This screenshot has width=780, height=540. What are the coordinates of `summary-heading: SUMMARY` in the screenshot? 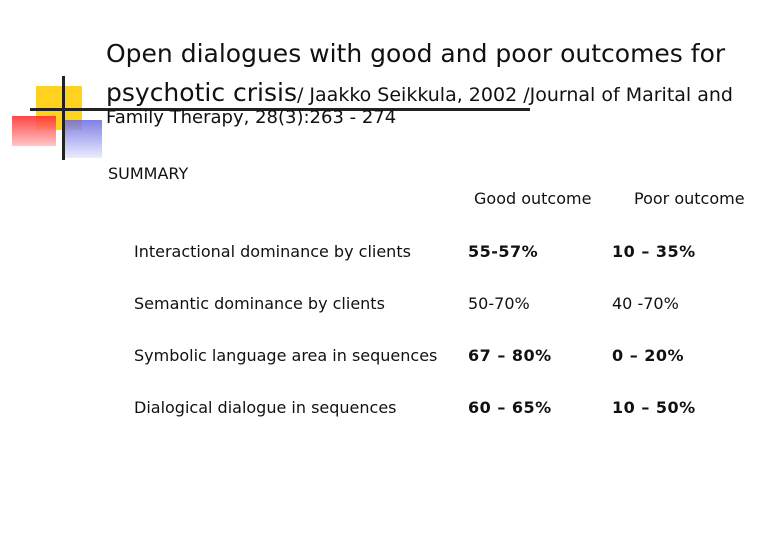 It's located at (148, 173).